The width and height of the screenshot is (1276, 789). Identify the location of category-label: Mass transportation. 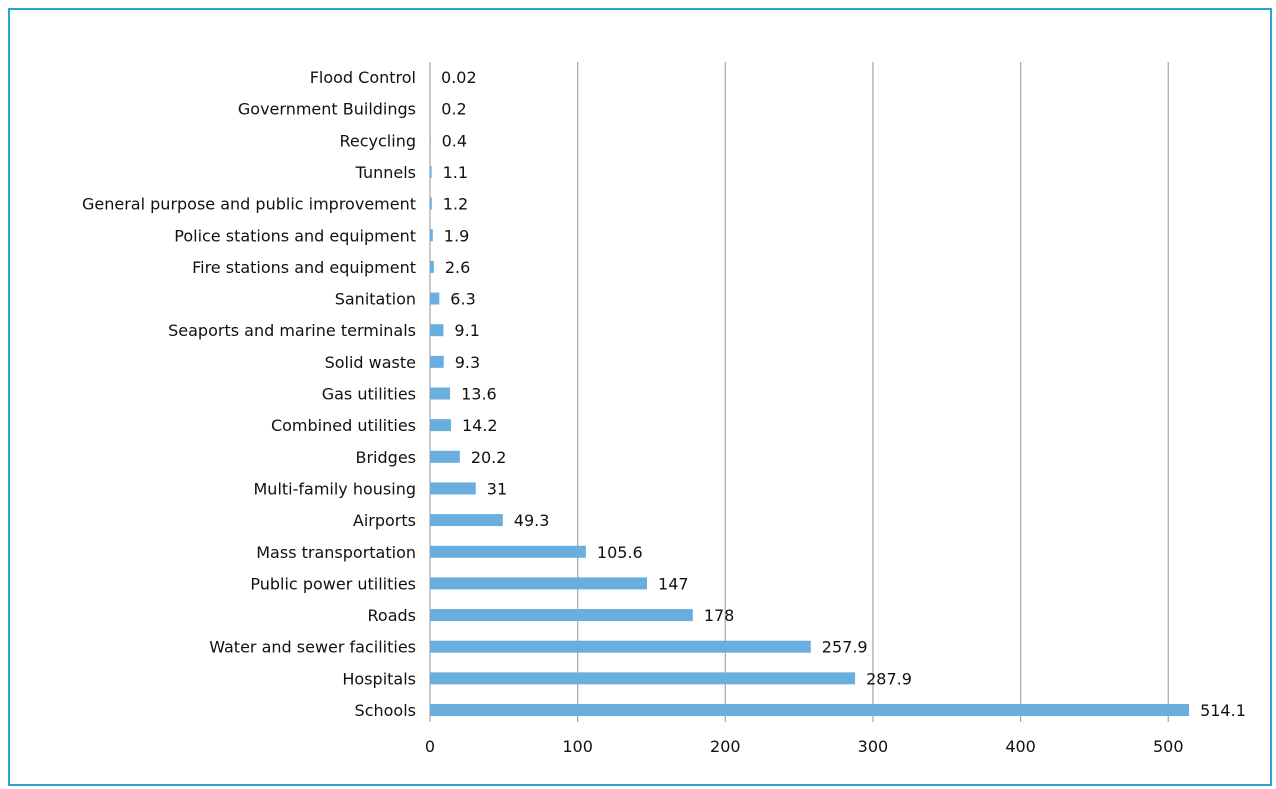
(336, 552).